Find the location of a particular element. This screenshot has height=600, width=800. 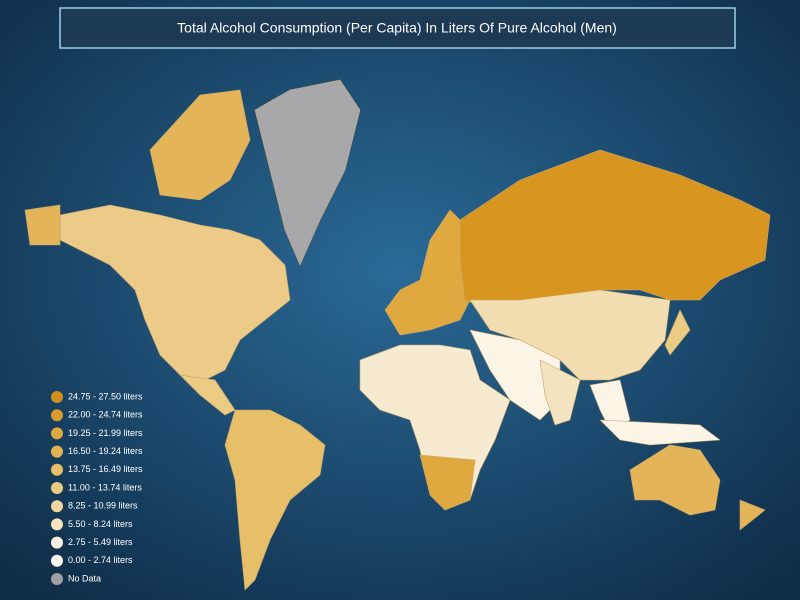

arctic-islands is located at coordinates (200, 145).